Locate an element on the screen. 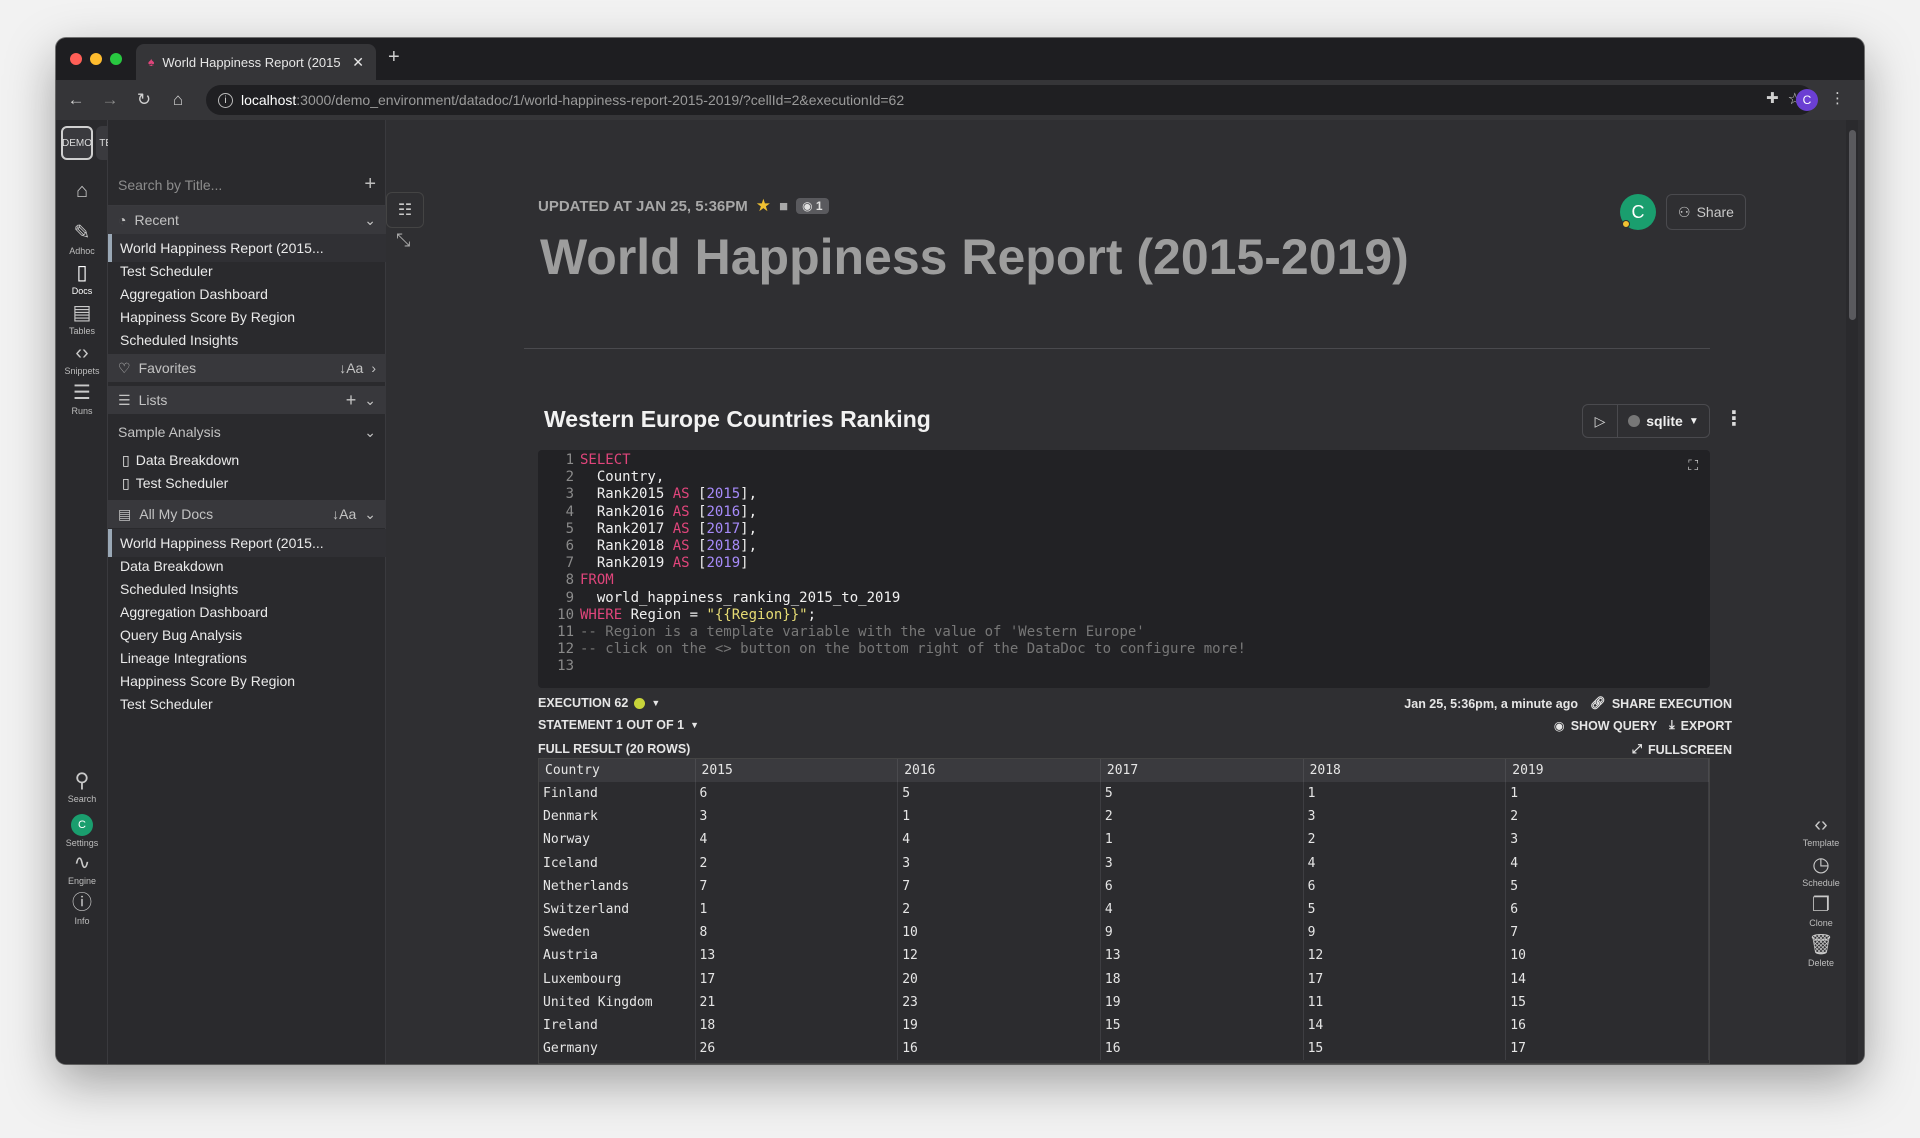 Image resolution: width=1920 pixels, height=1138 pixels. rail-snippets: ‹› Snippets is located at coordinates (82, 359).